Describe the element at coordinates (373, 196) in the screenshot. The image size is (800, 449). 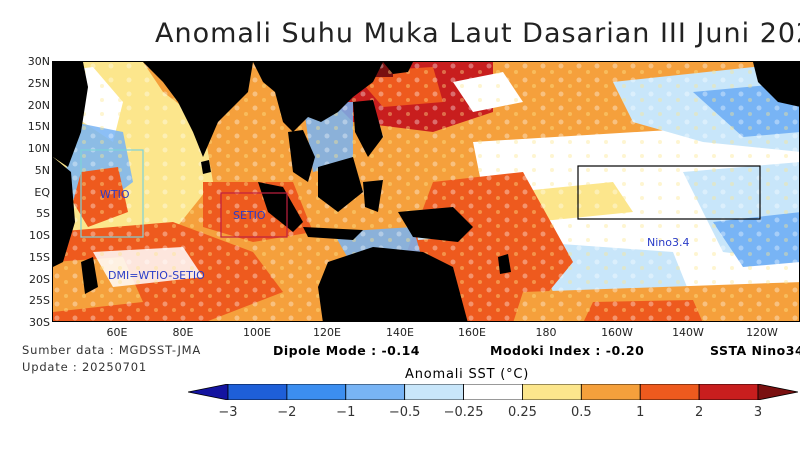
I see `land-sulawesi` at that location.